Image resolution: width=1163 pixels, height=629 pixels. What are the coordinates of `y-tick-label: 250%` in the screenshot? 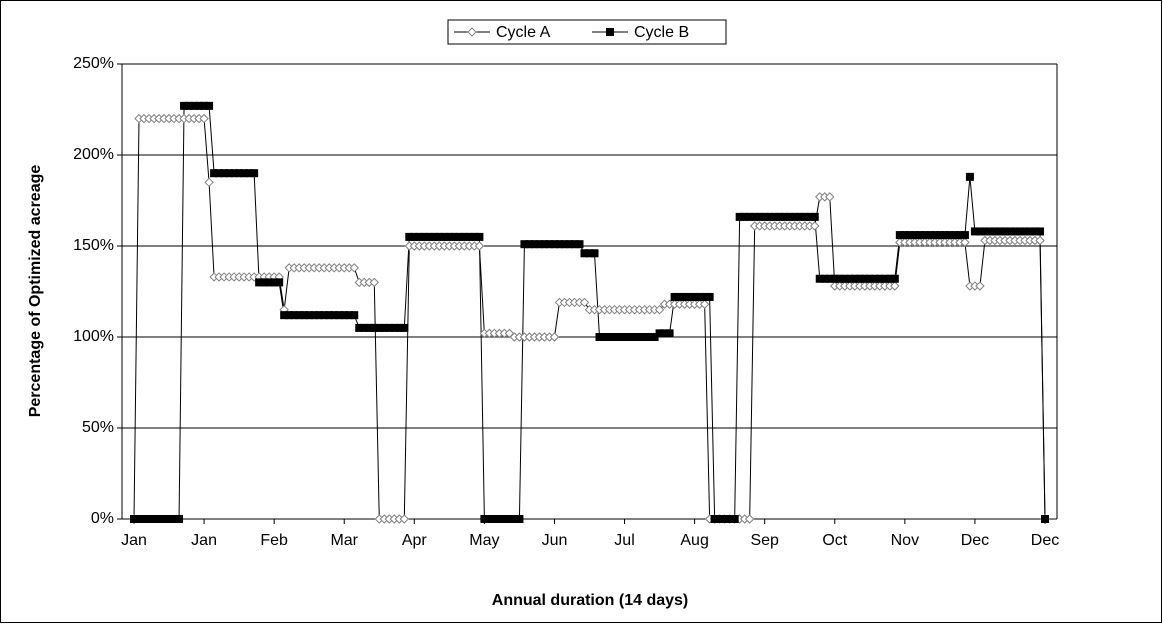 It's located at (93, 63).